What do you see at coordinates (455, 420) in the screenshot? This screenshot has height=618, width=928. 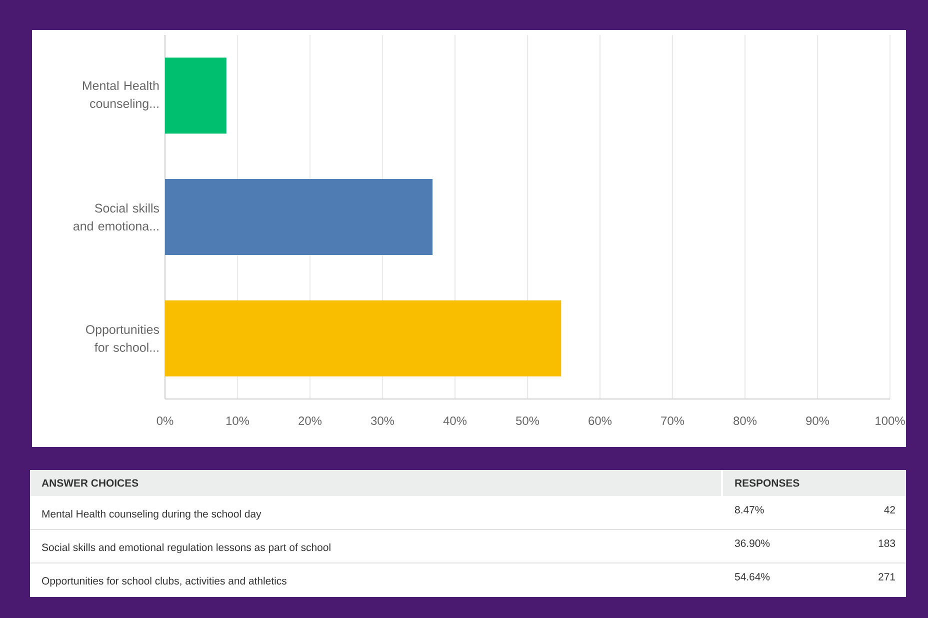 I see `x-tick-label: 40%` at bounding box center [455, 420].